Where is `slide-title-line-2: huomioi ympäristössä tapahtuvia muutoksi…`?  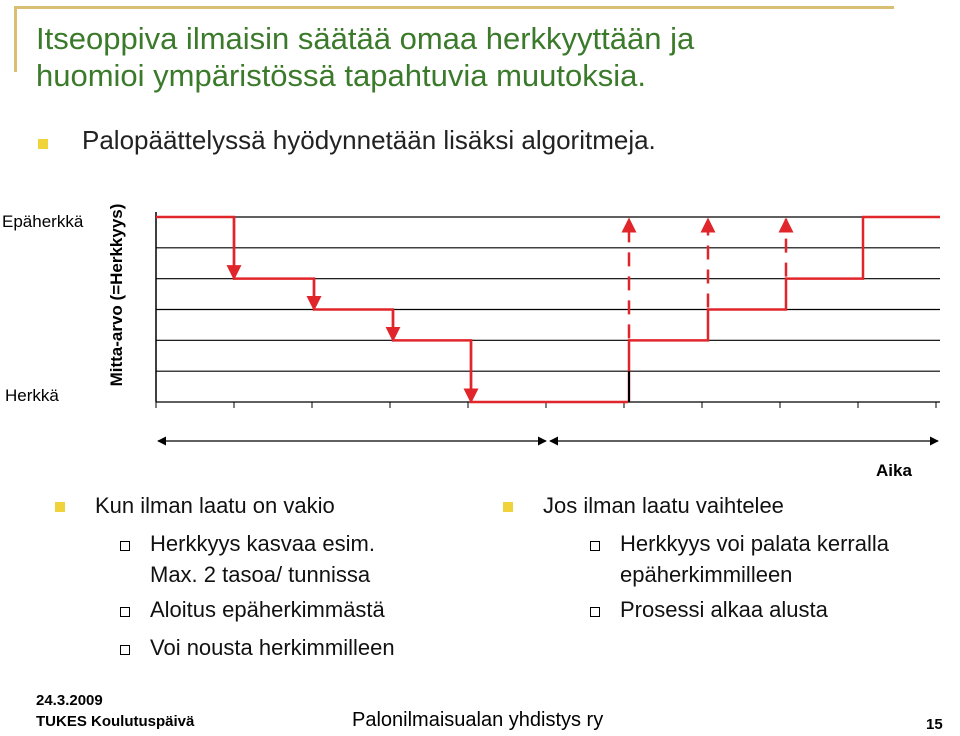 slide-title-line-2: huomioi ympäristössä tapahtuvia muutoksi… is located at coordinates (341, 75).